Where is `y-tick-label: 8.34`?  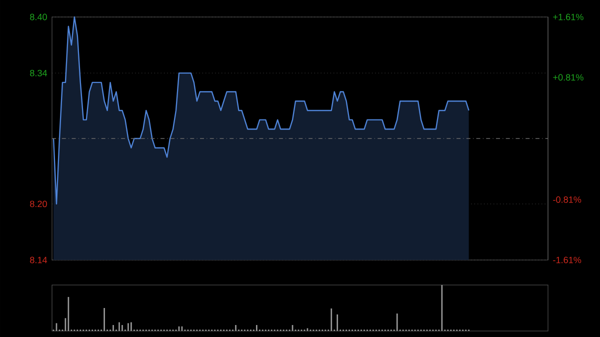
y-tick-label: 8.34 is located at coordinates (39, 73).